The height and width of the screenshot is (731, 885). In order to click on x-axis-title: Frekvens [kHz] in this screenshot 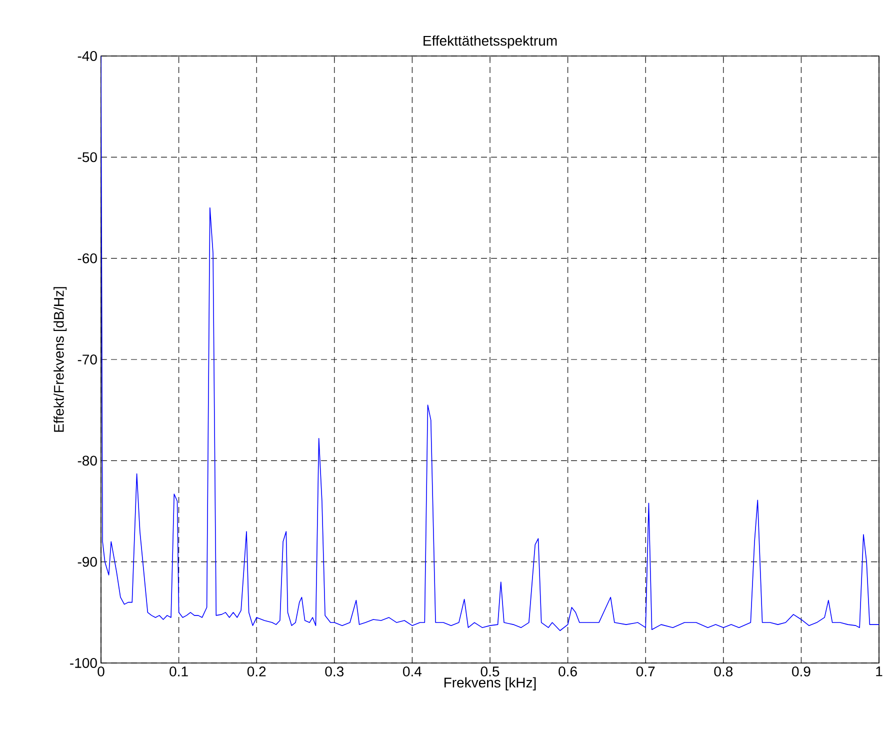, I will do `click(490, 683)`.